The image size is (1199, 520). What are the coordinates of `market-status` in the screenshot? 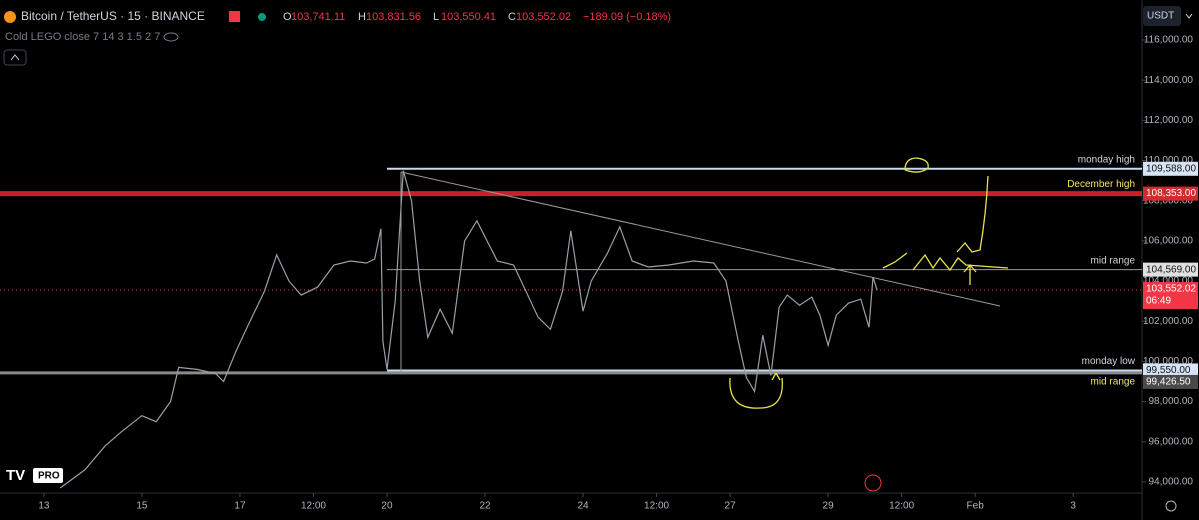 It's located at (262, 17).